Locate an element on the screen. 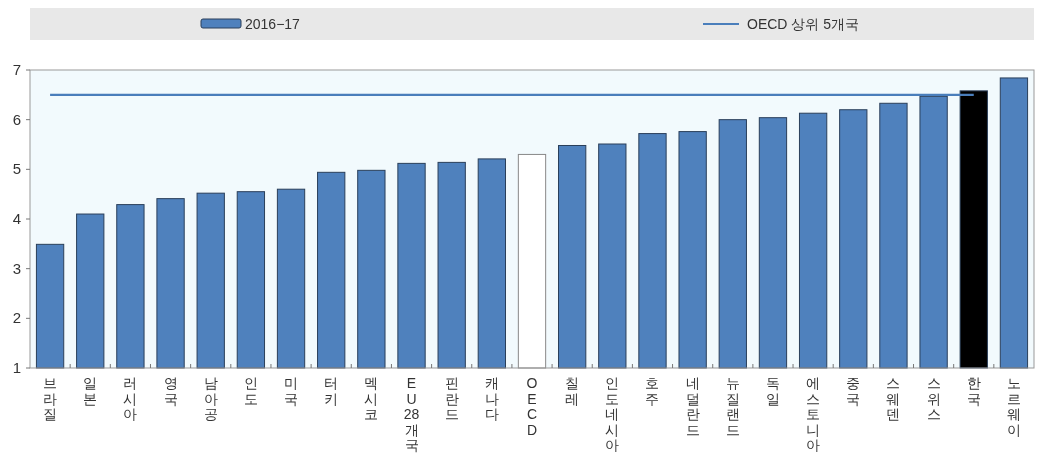 The height and width of the screenshot is (460, 1037). x-tick-label: 독일 is located at coordinates (772, 391).